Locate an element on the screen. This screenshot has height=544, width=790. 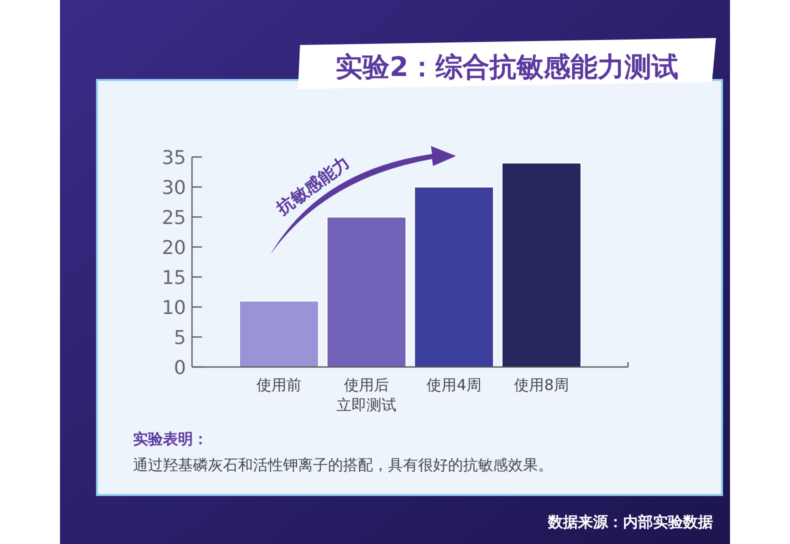
chart-title: 实验2：综合抗敏感能力测试 is located at coordinates (507, 67).